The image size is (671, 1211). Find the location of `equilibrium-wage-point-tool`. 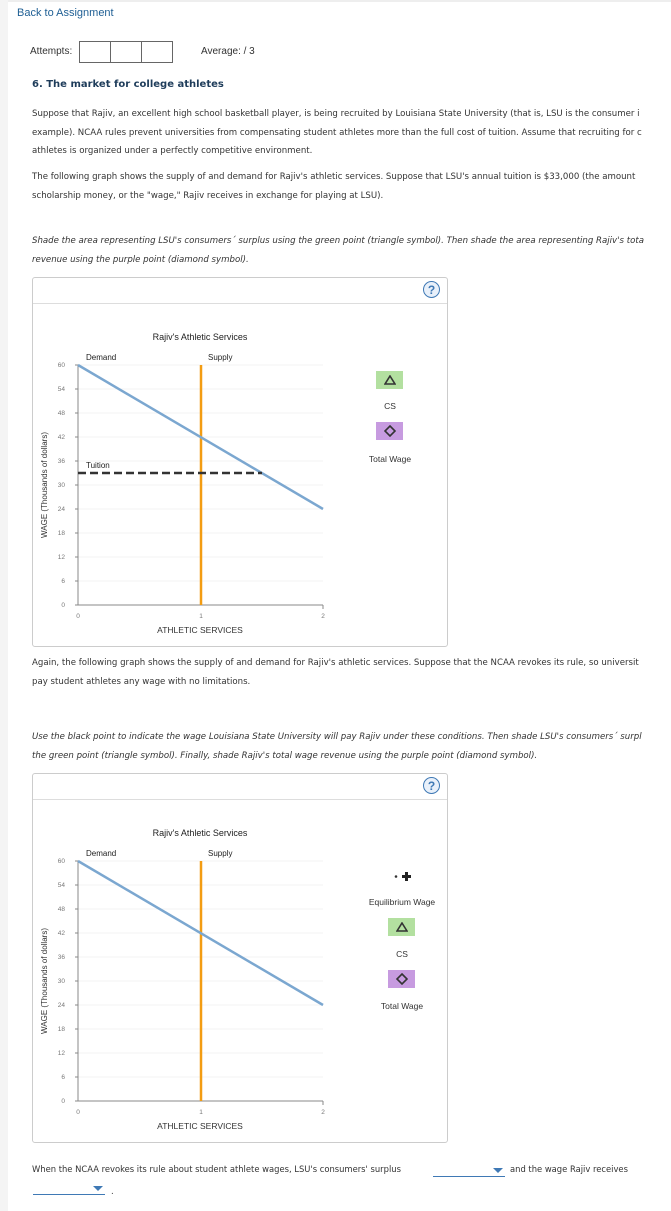

equilibrium-wage-point-tool is located at coordinates (402, 876).